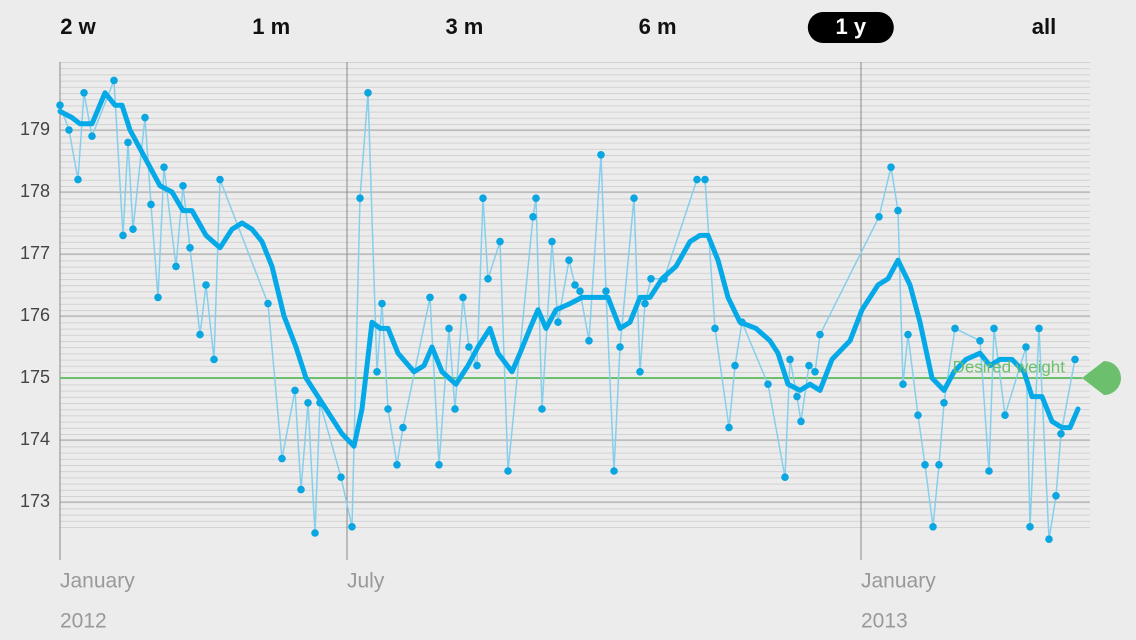 Image resolution: width=1136 pixels, height=640 pixels. I want to click on range-button: all, so click(1044, 26).